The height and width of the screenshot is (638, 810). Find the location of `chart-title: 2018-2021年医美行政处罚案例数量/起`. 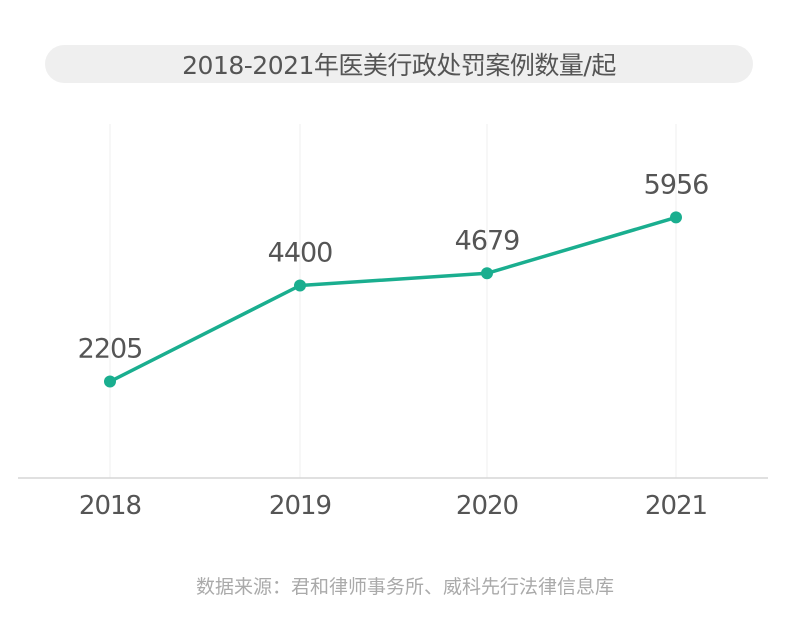

chart-title: 2018-2021年医美行政处罚案例数量/起 is located at coordinates (399, 65).